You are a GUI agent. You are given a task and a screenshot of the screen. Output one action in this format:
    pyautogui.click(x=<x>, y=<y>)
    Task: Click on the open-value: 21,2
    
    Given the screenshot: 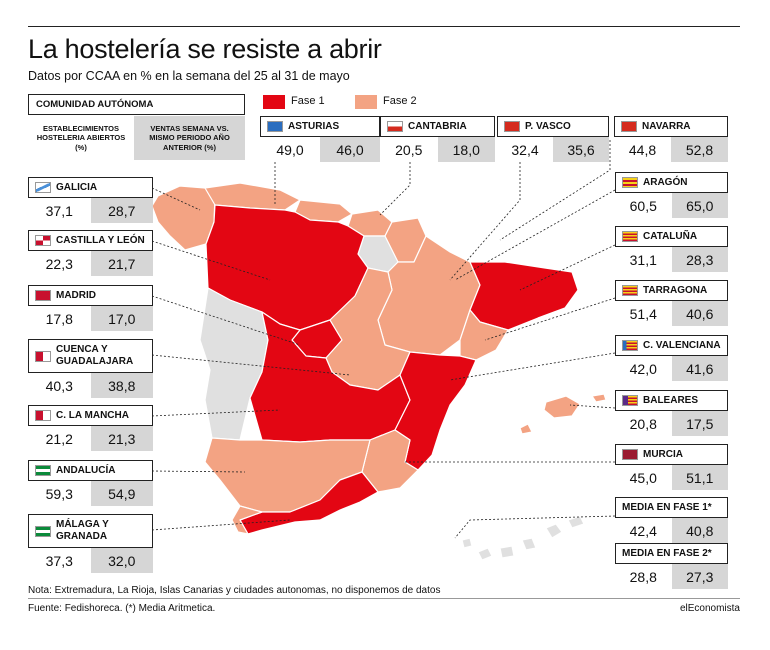 What is the action you would take?
    pyautogui.click(x=59, y=438)
    